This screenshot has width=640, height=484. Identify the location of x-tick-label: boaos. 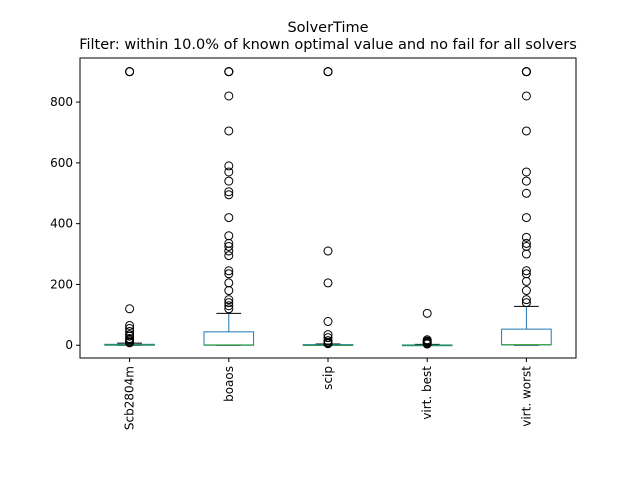
(229, 384).